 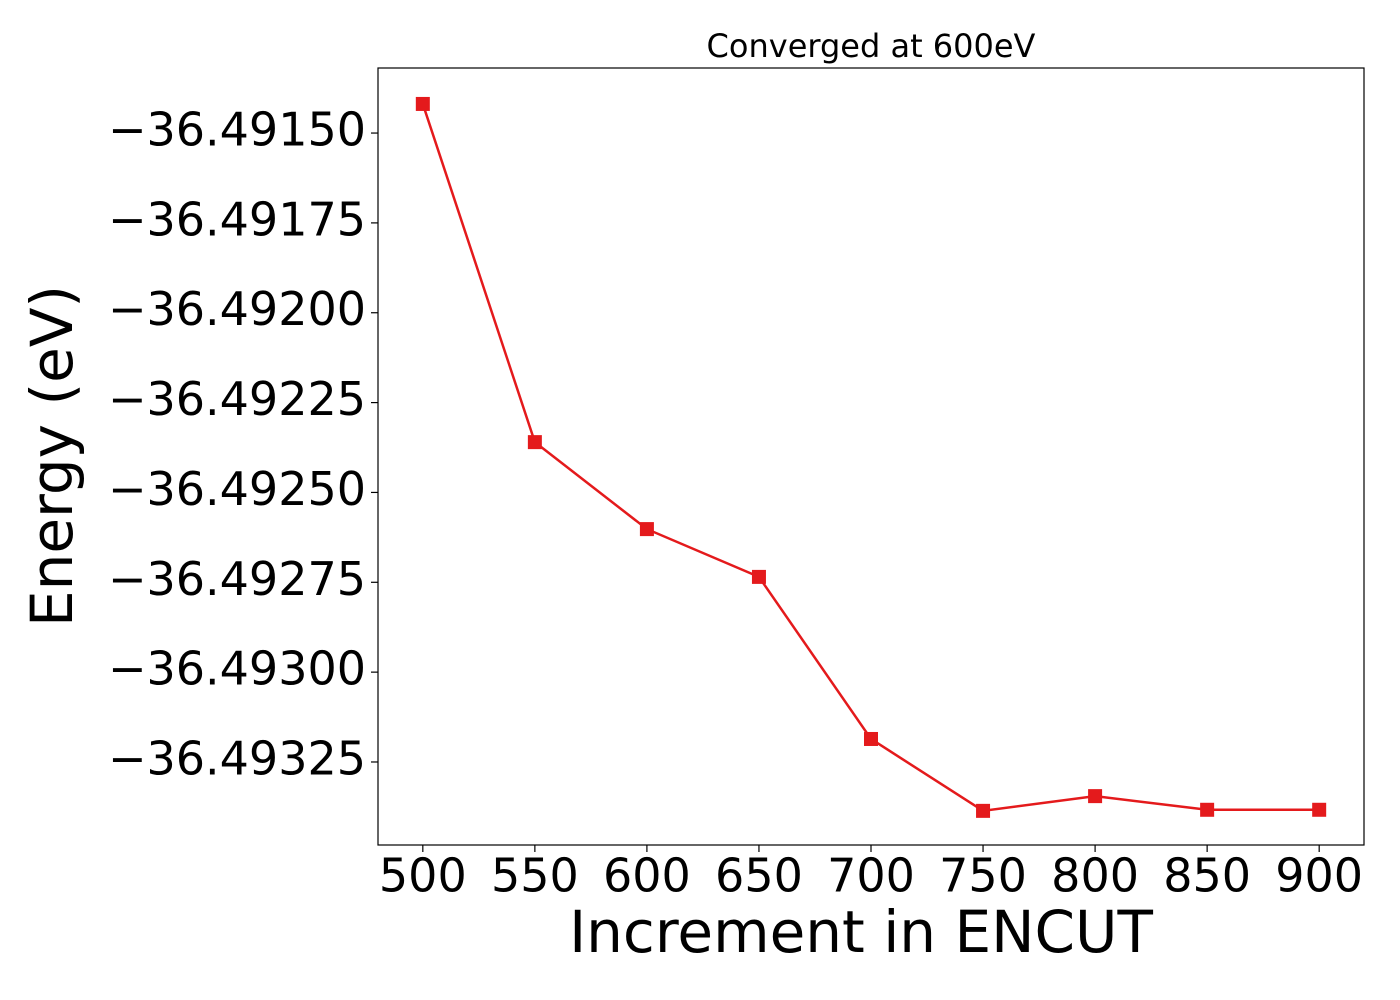 I want to click on x-tick-label: 700, so click(x=871, y=876).